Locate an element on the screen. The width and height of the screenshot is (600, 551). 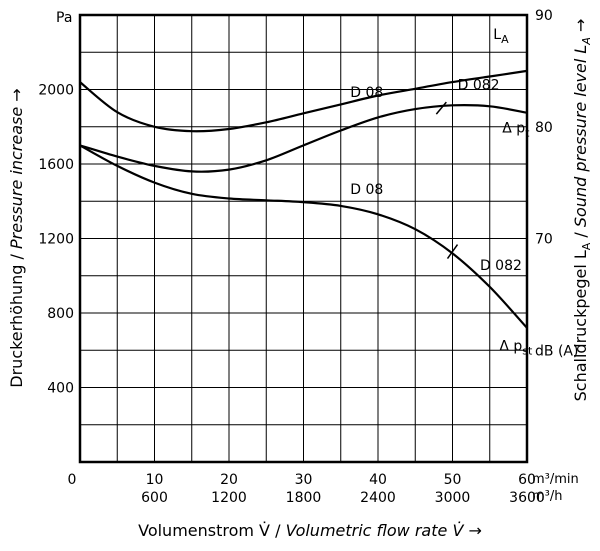
x-unit-m3min: m³/min is located at coordinates (555, 479).